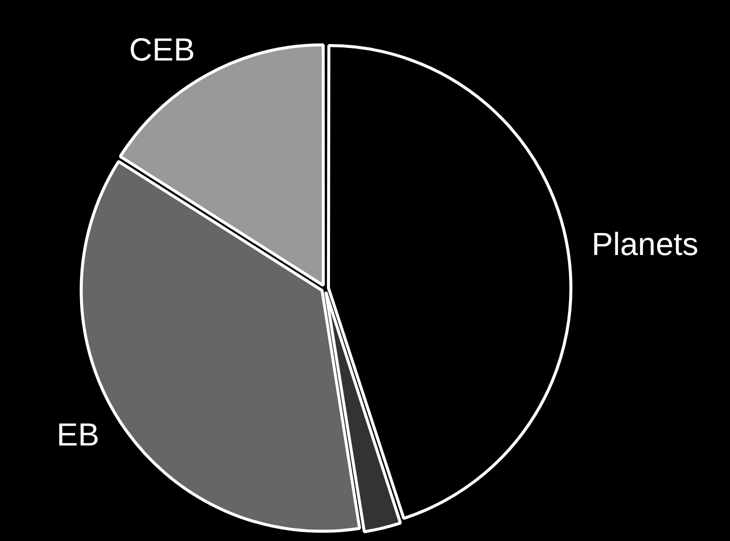  I want to click on slice-label: CEB, so click(162, 50).